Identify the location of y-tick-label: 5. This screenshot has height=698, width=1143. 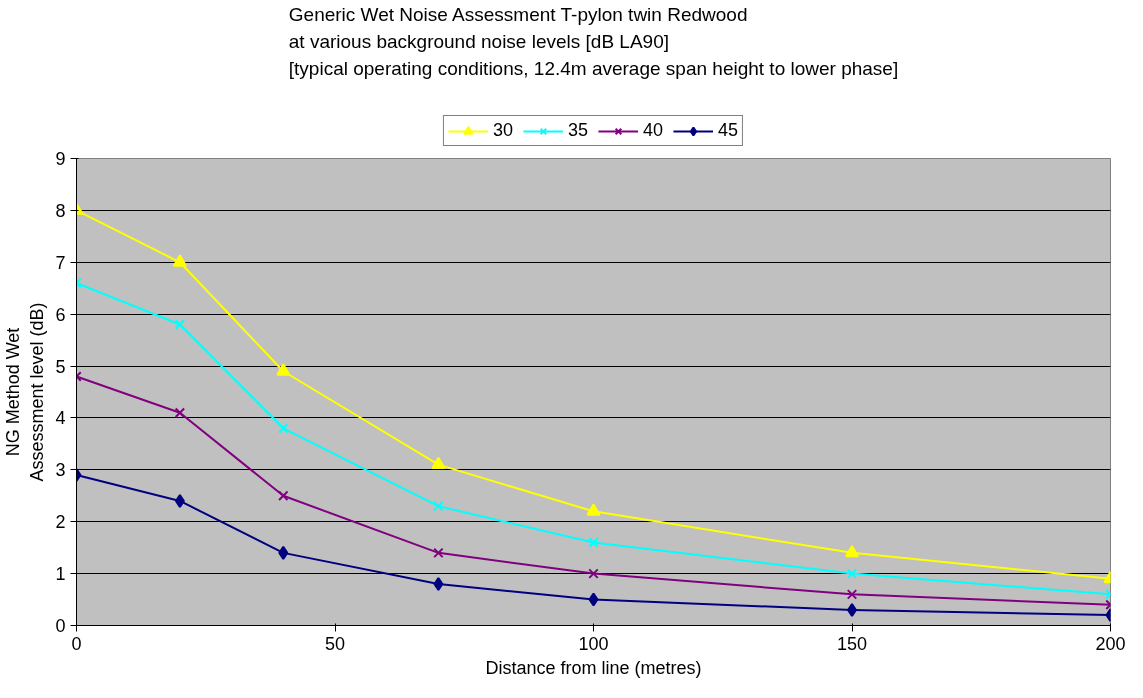
(60, 366).